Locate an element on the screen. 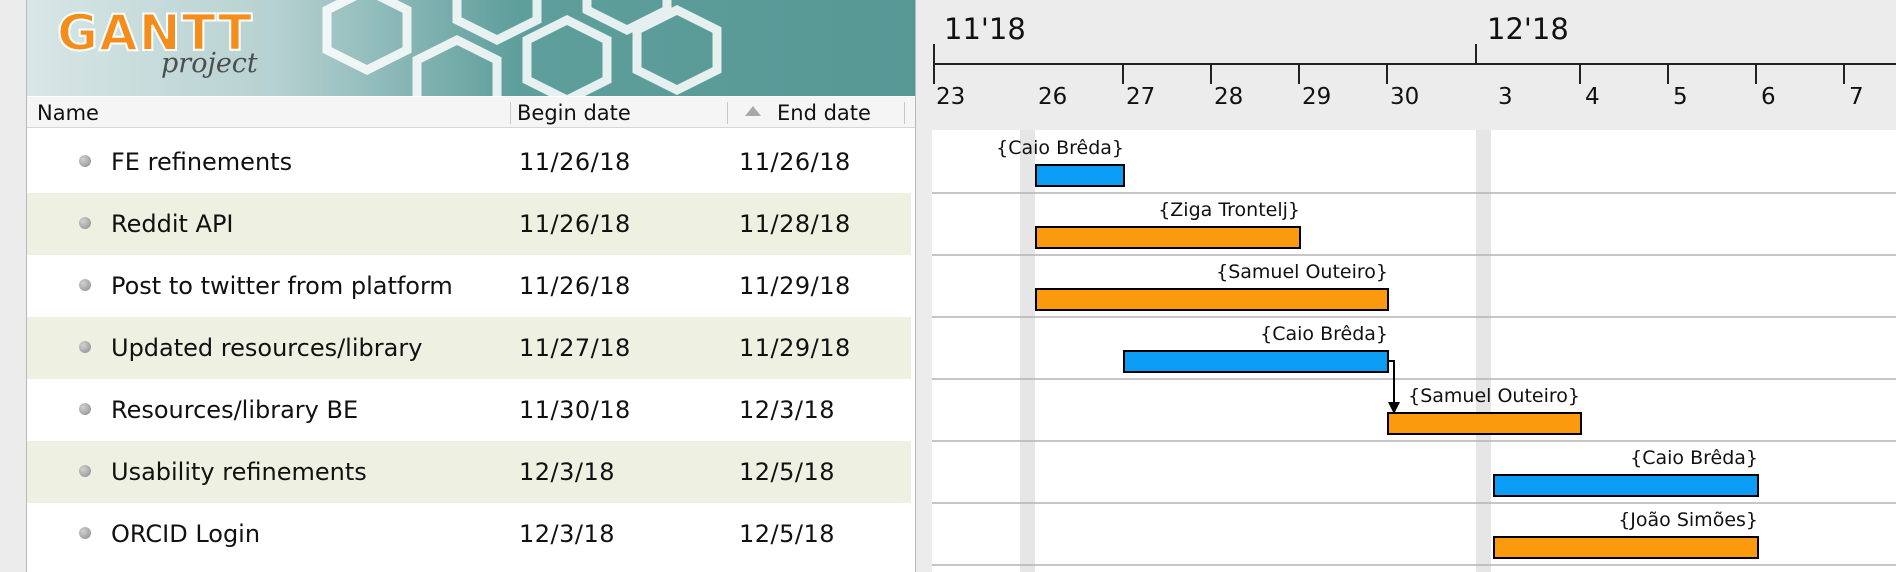  task-begin-date: 11/27/18 is located at coordinates (575, 348).